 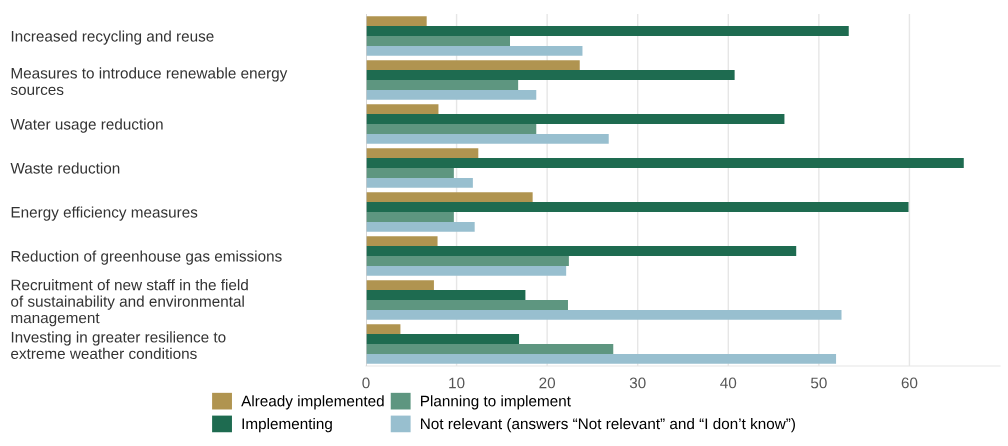 I want to click on legend-label: Implementing, so click(x=287, y=425).